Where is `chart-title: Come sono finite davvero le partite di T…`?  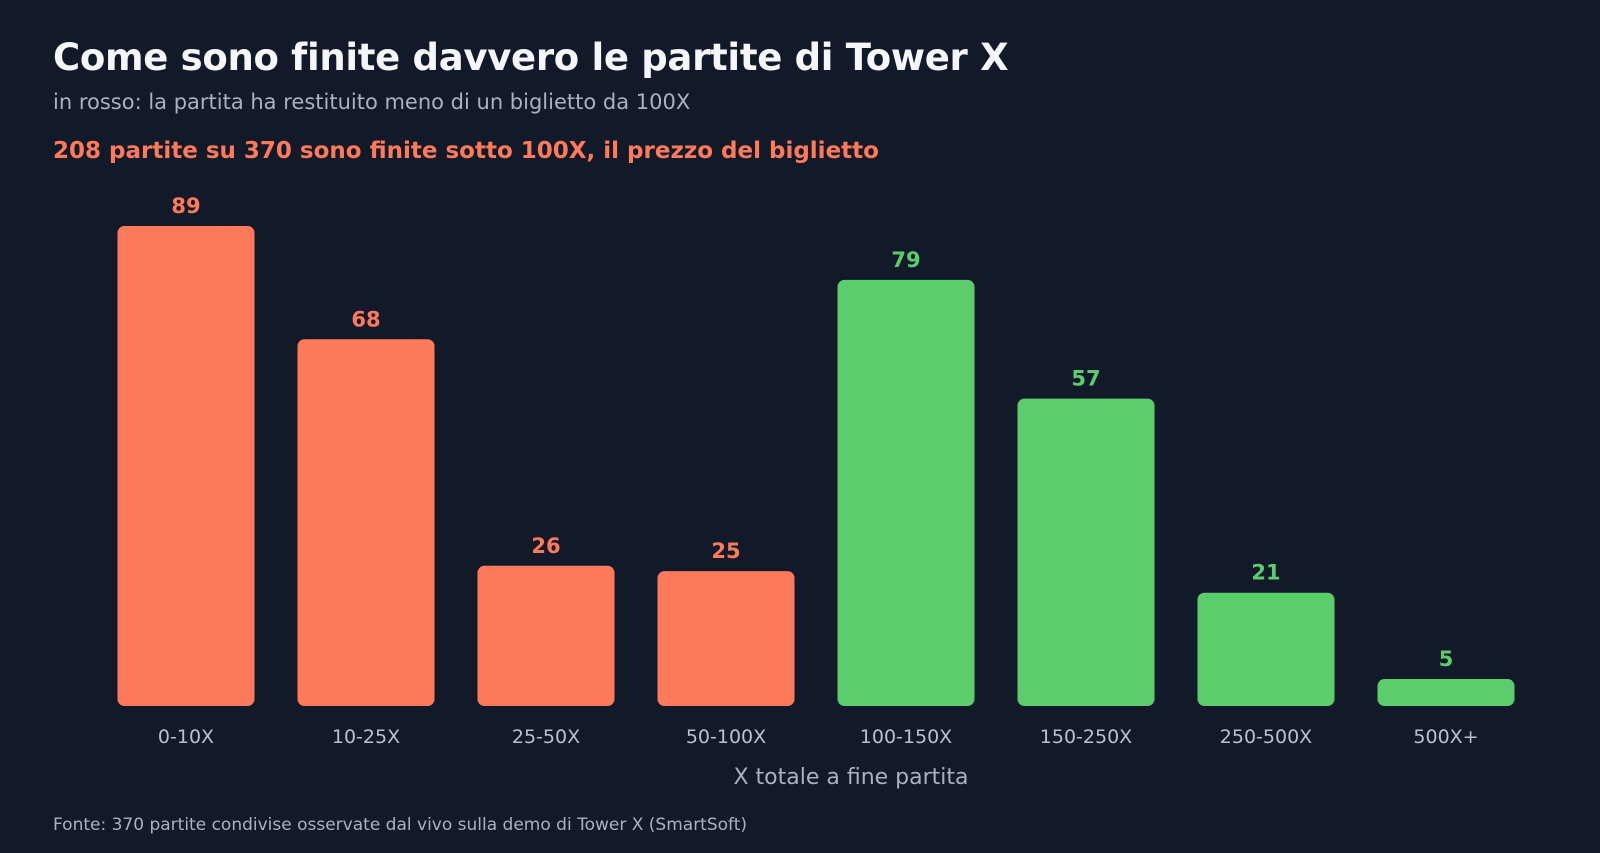
chart-title: Come sono finite davvero le partite di T… is located at coordinates (531, 57).